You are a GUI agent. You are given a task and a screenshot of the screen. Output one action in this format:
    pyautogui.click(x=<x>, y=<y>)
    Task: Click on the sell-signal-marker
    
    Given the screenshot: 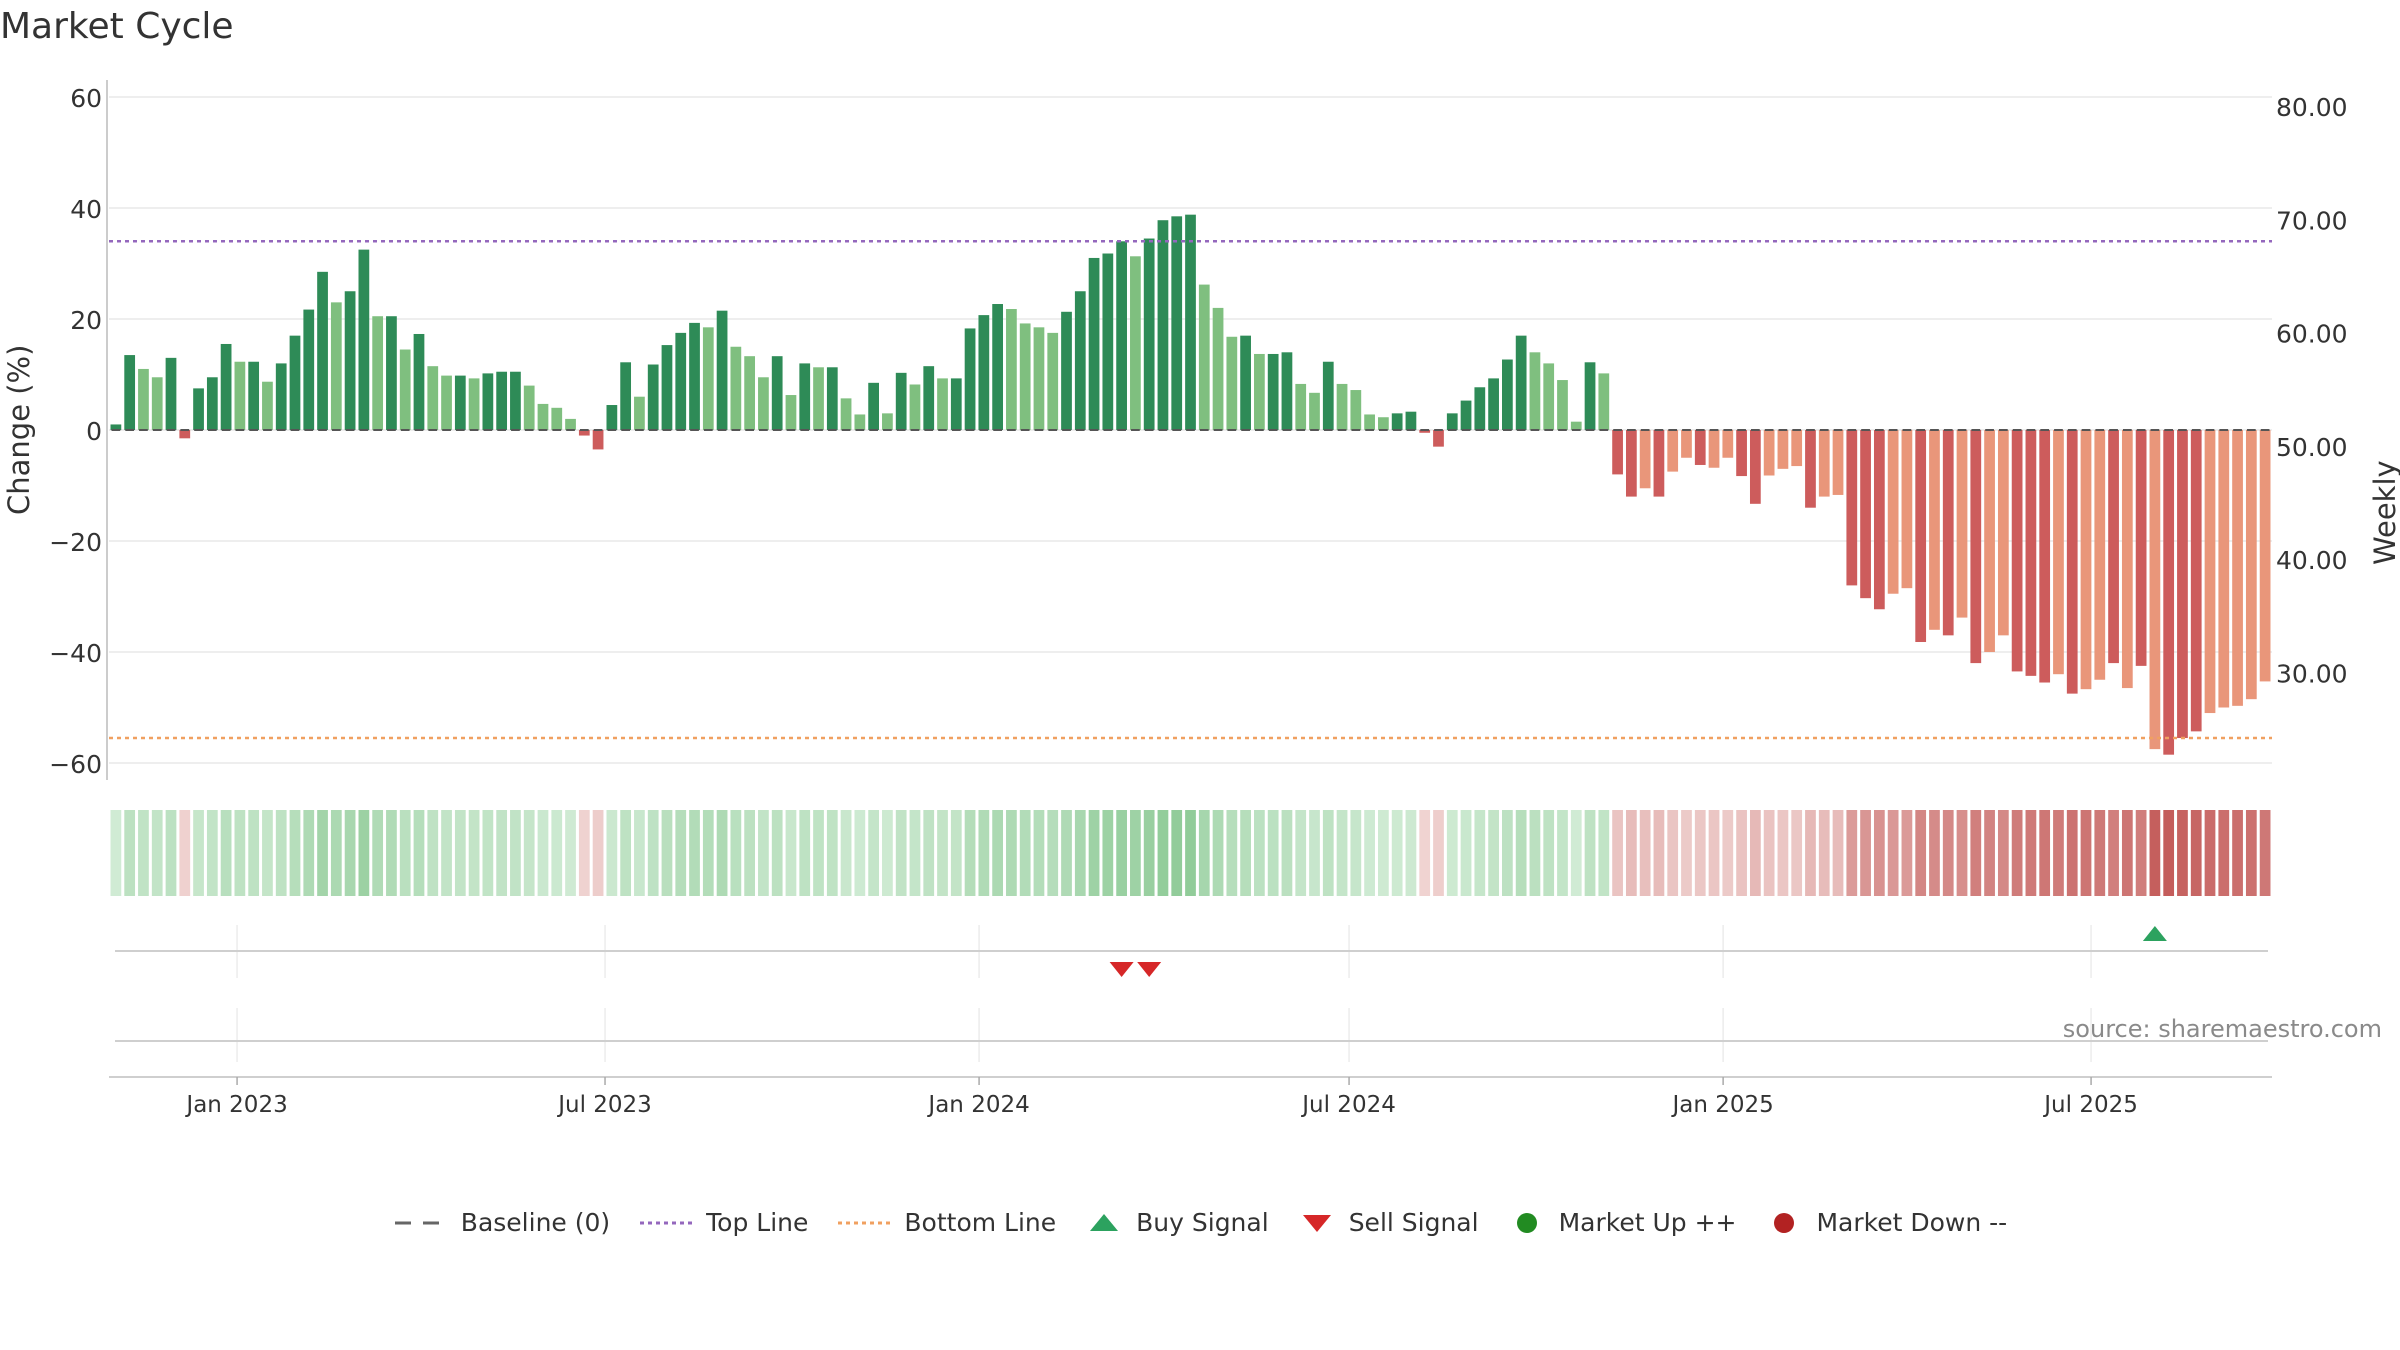 What is the action you would take?
    pyautogui.click(x=1149, y=969)
    